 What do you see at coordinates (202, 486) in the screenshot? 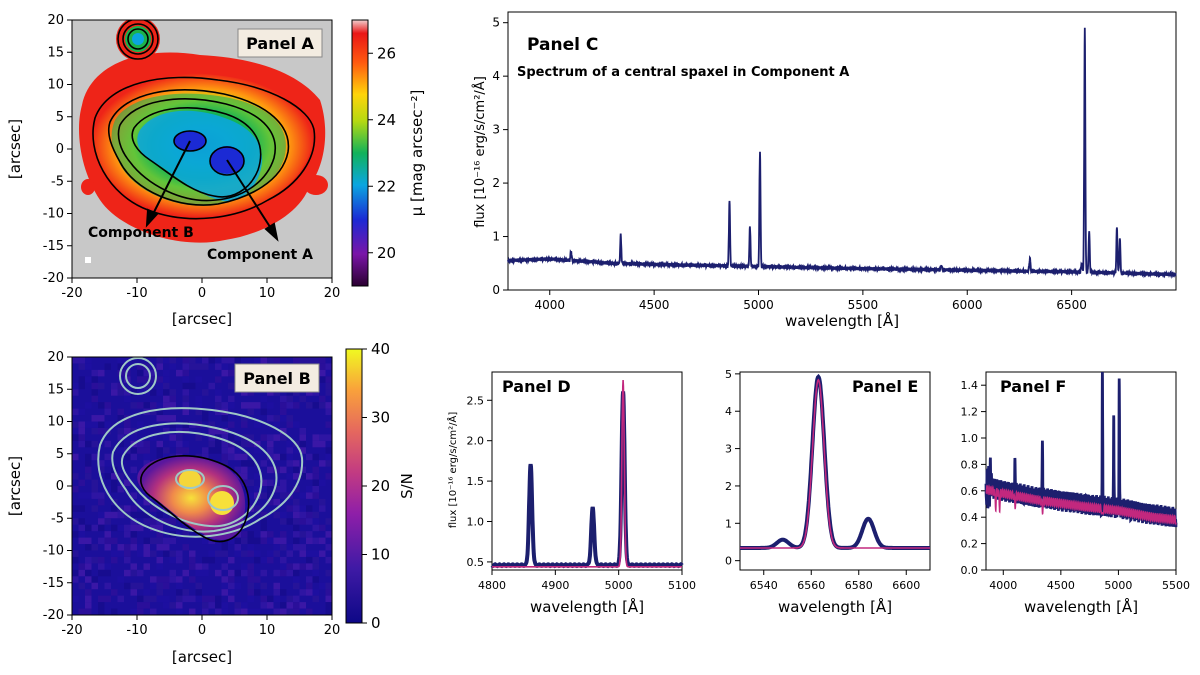
I see `panel-b-map` at bounding box center [202, 486].